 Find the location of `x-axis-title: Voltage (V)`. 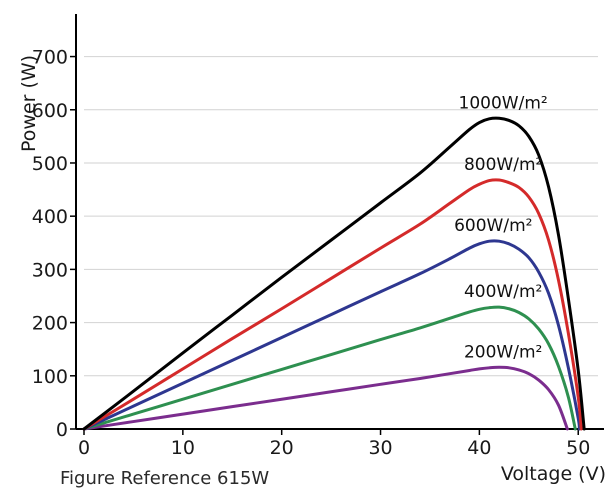

x-axis-title: Voltage (V) is located at coordinates (553, 474).